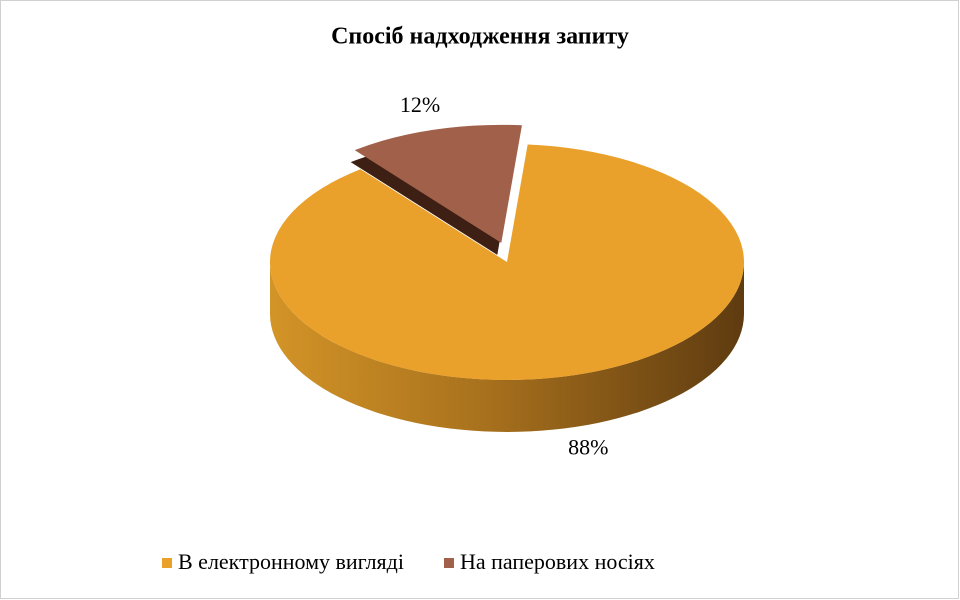 This screenshot has height=600, width=960. Describe the element at coordinates (588, 447) in the screenshot. I see `data-label: 88%` at that location.